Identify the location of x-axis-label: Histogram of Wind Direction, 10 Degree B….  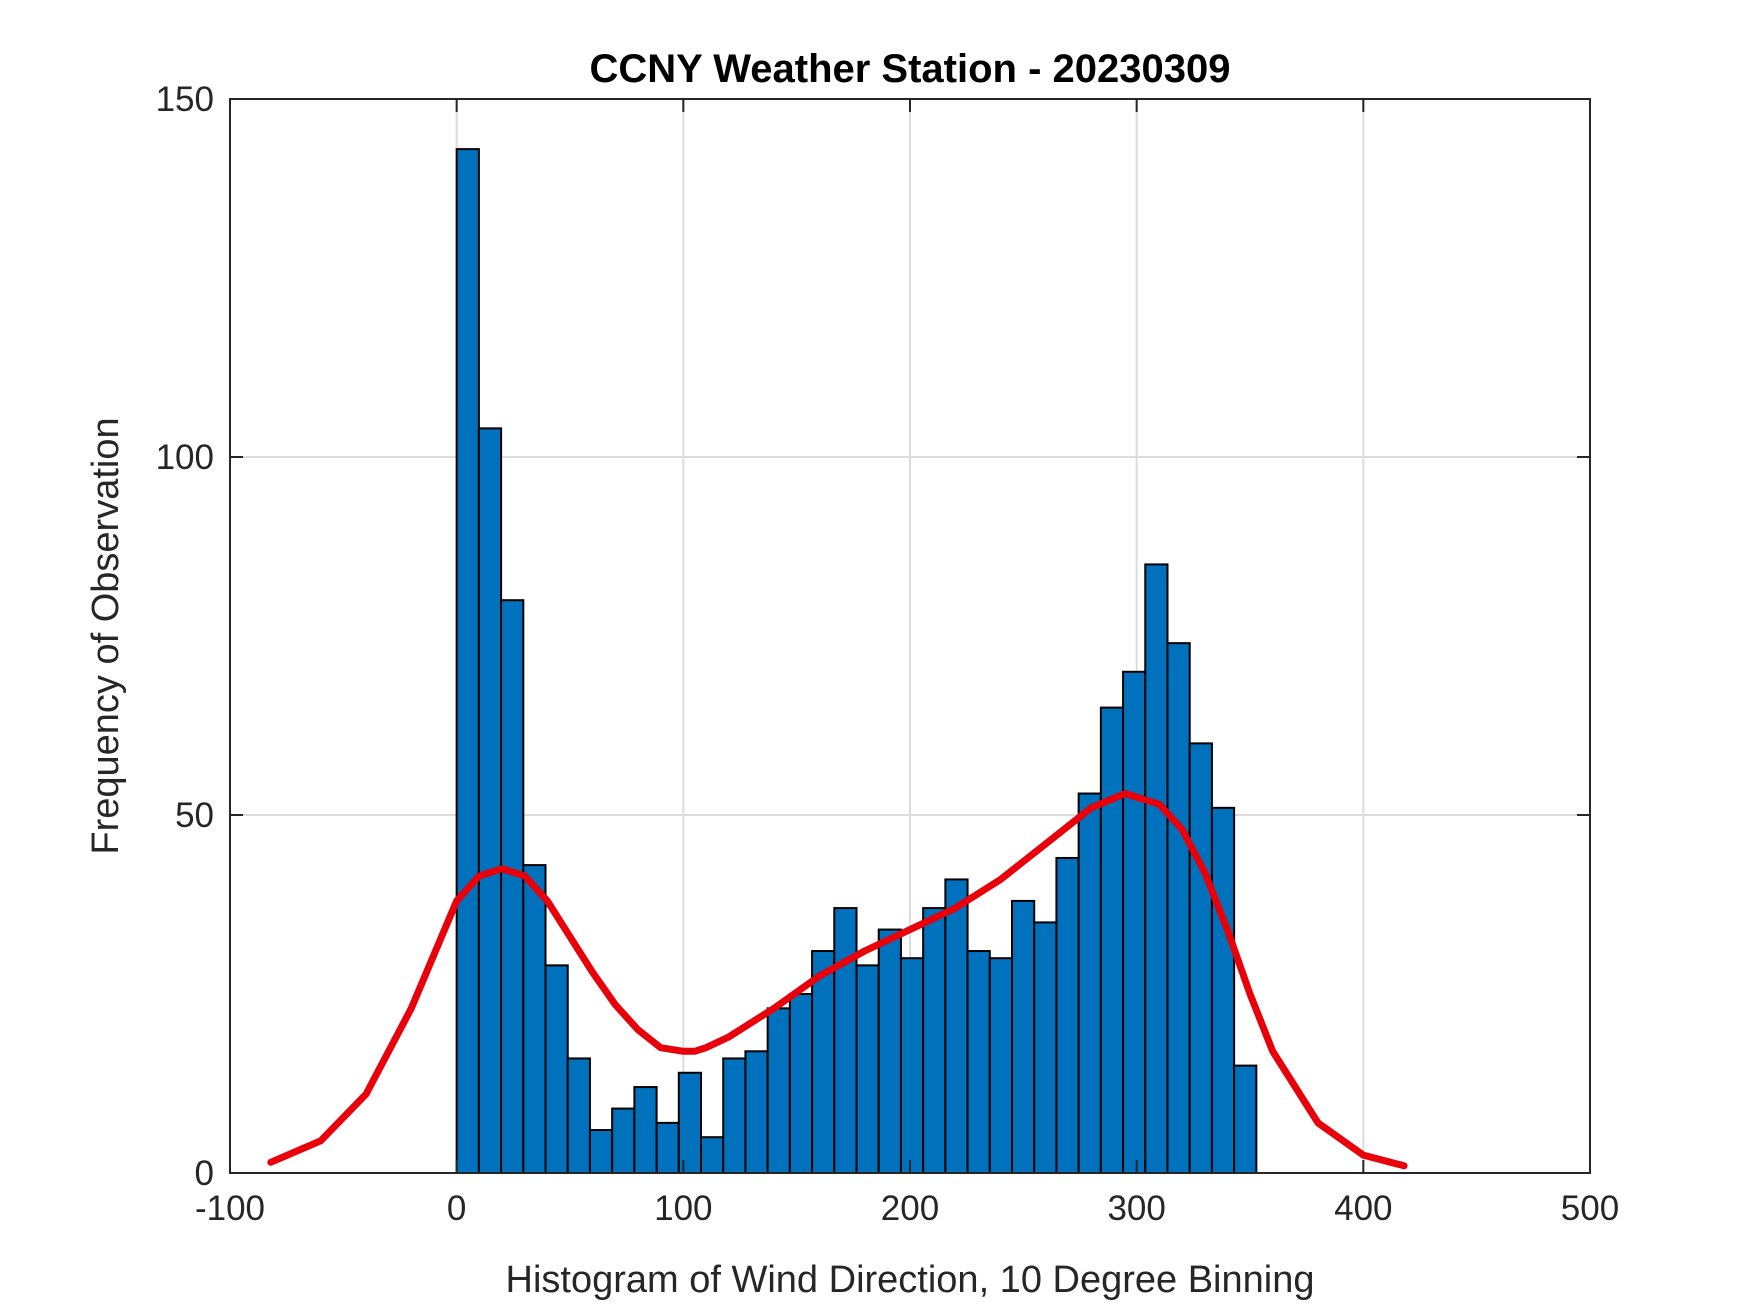
(910, 1280).